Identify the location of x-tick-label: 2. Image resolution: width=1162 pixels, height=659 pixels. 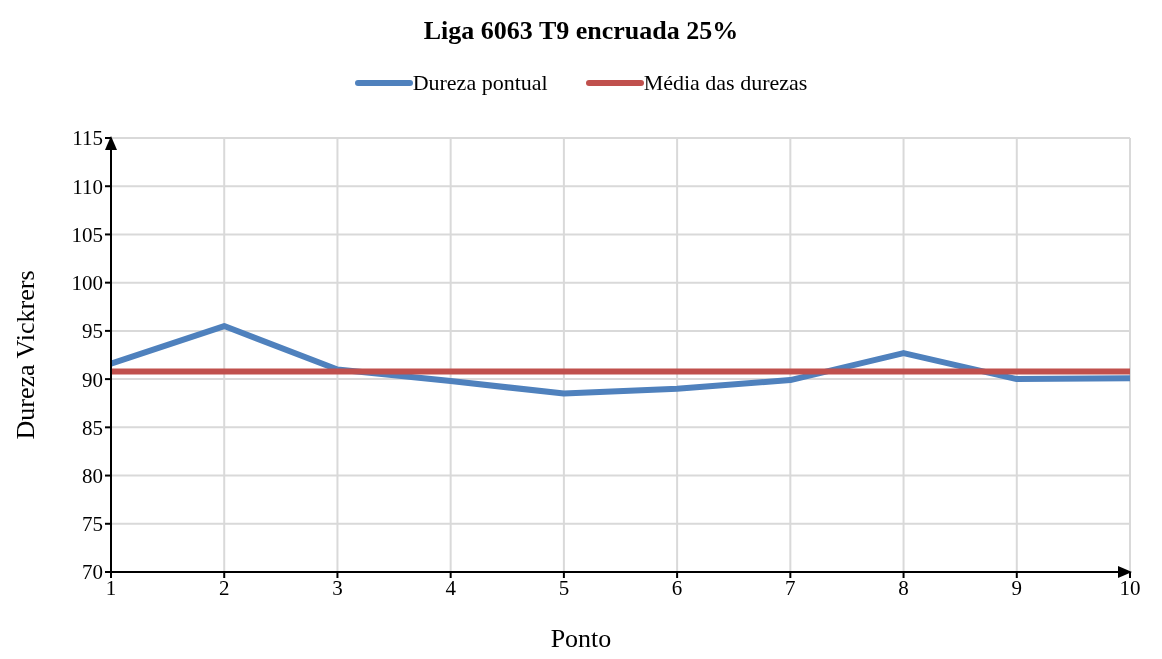
(224, 587).